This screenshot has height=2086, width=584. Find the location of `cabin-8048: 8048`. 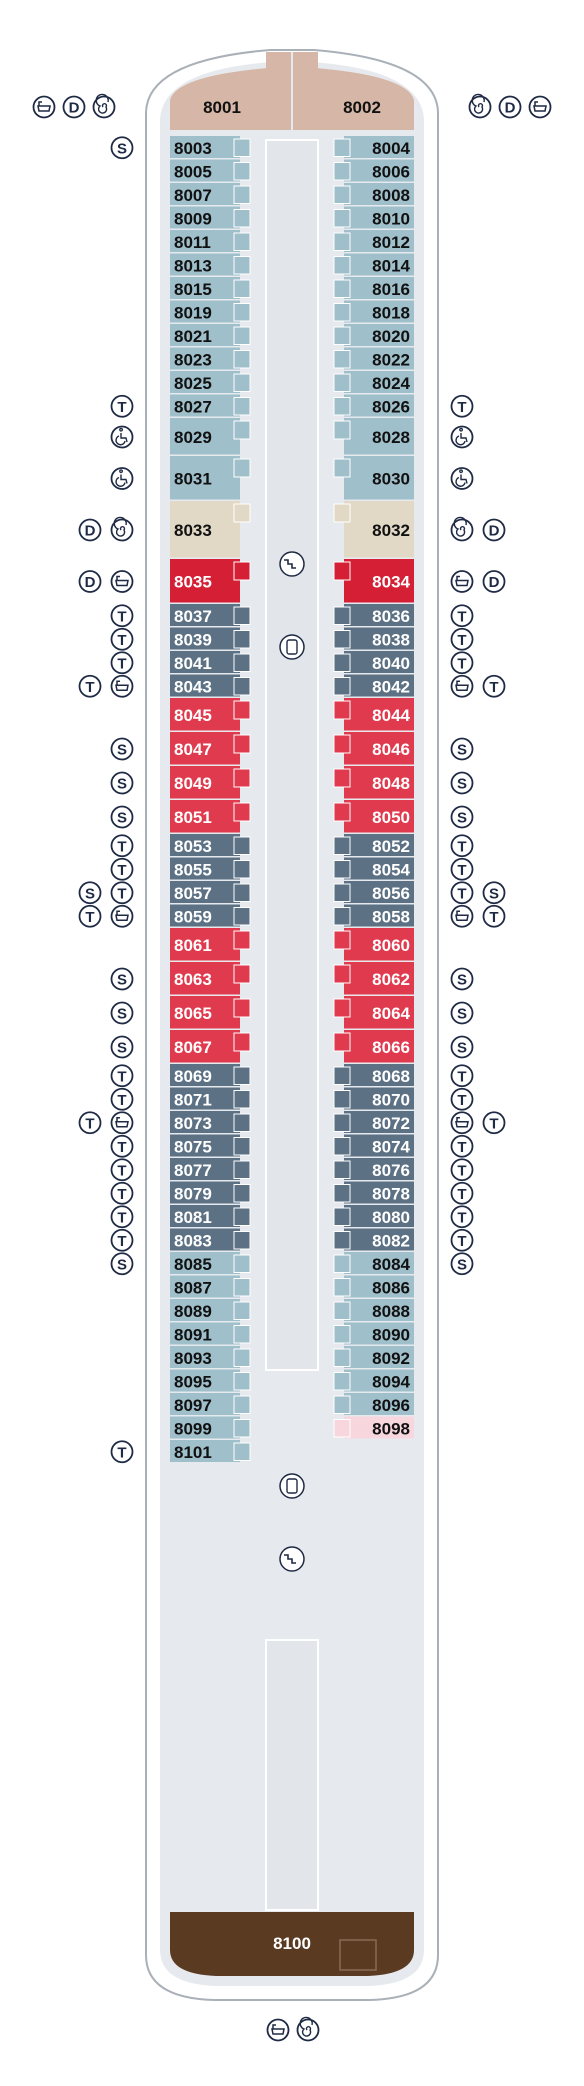

cabin-8048: 8048 is located at coordinates (373, 782).